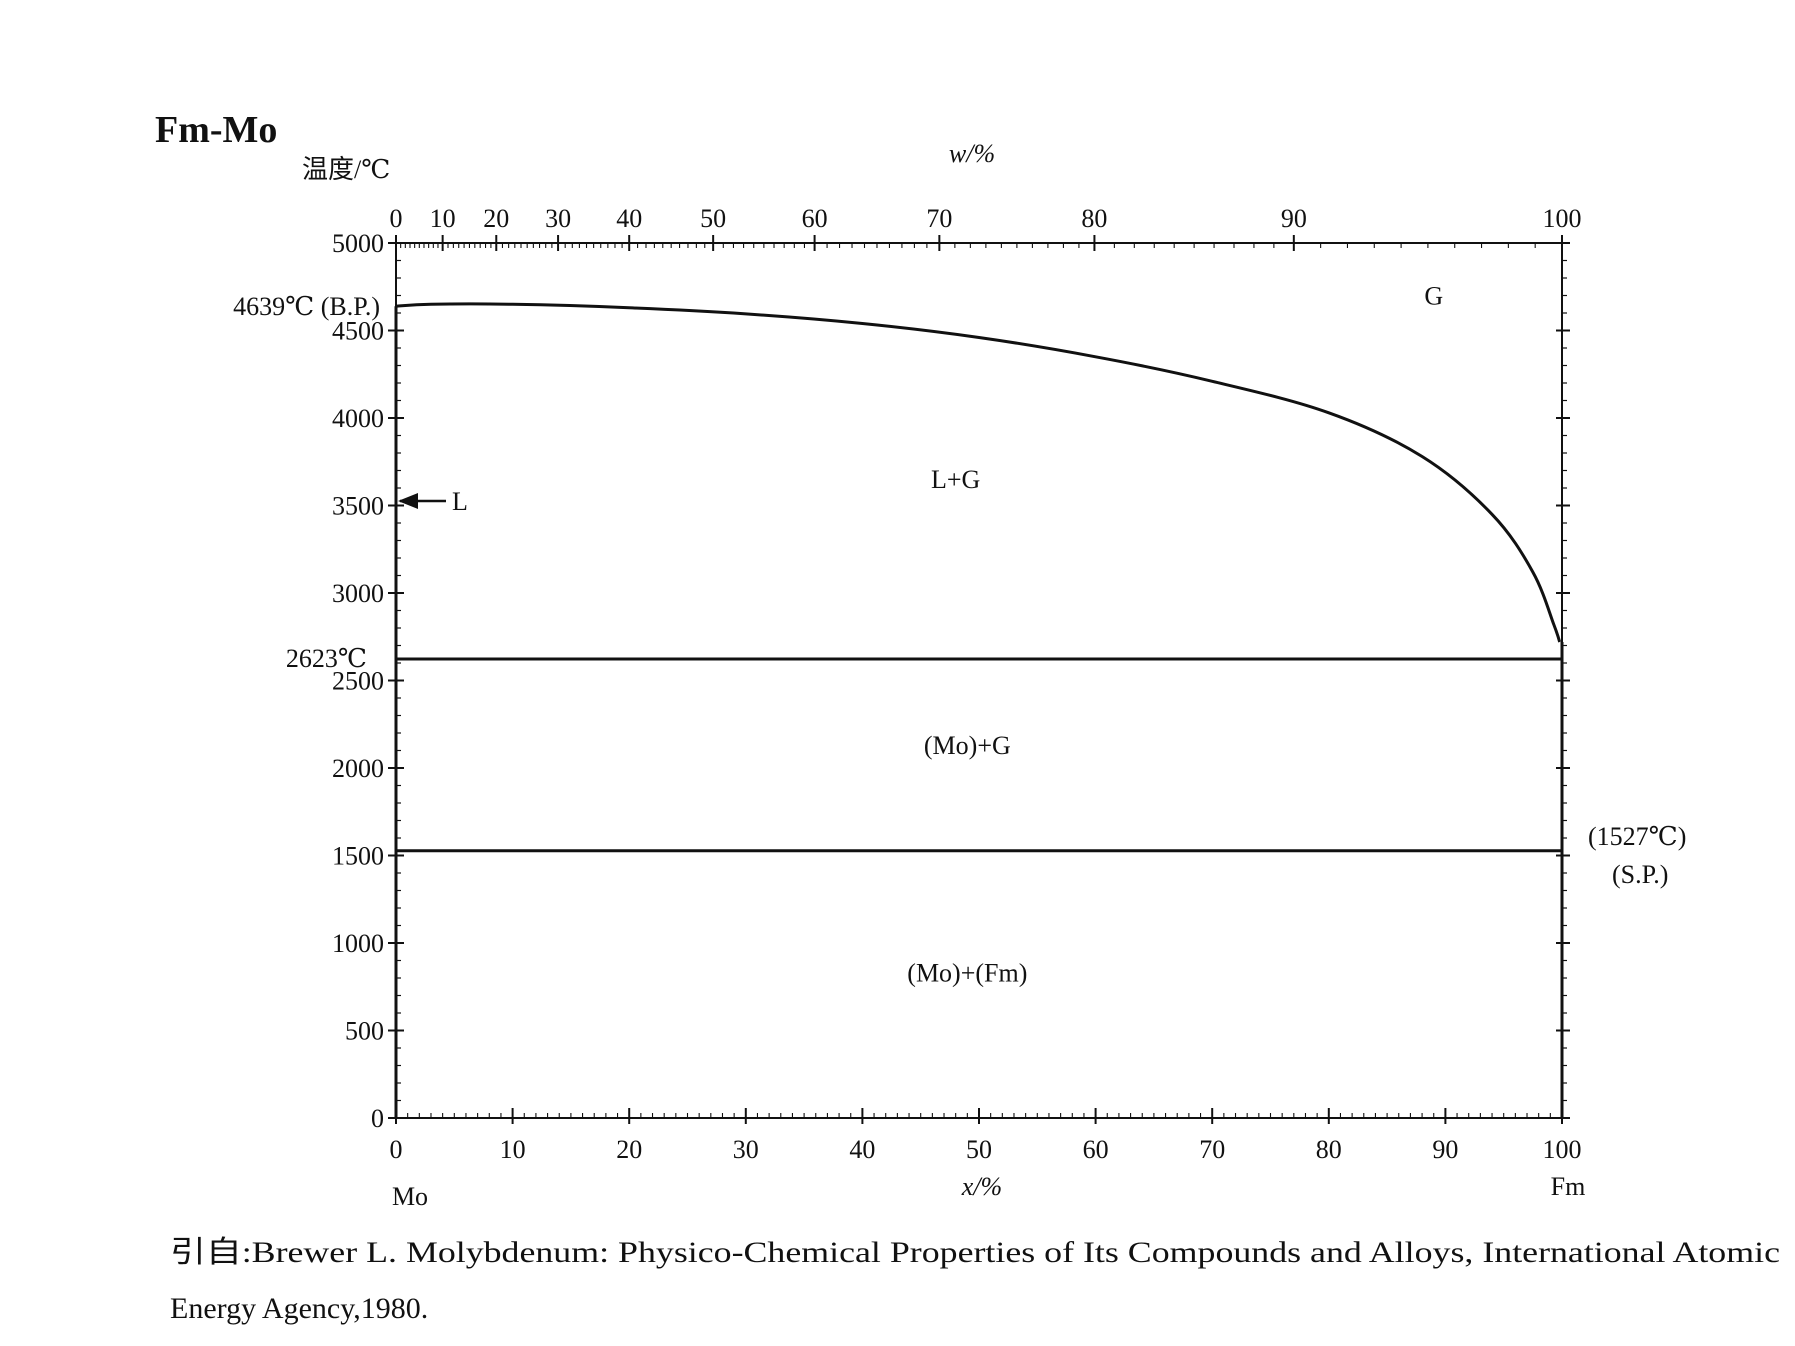  I want to click on bottom-axis-label: x/%, so click(981, 1186).